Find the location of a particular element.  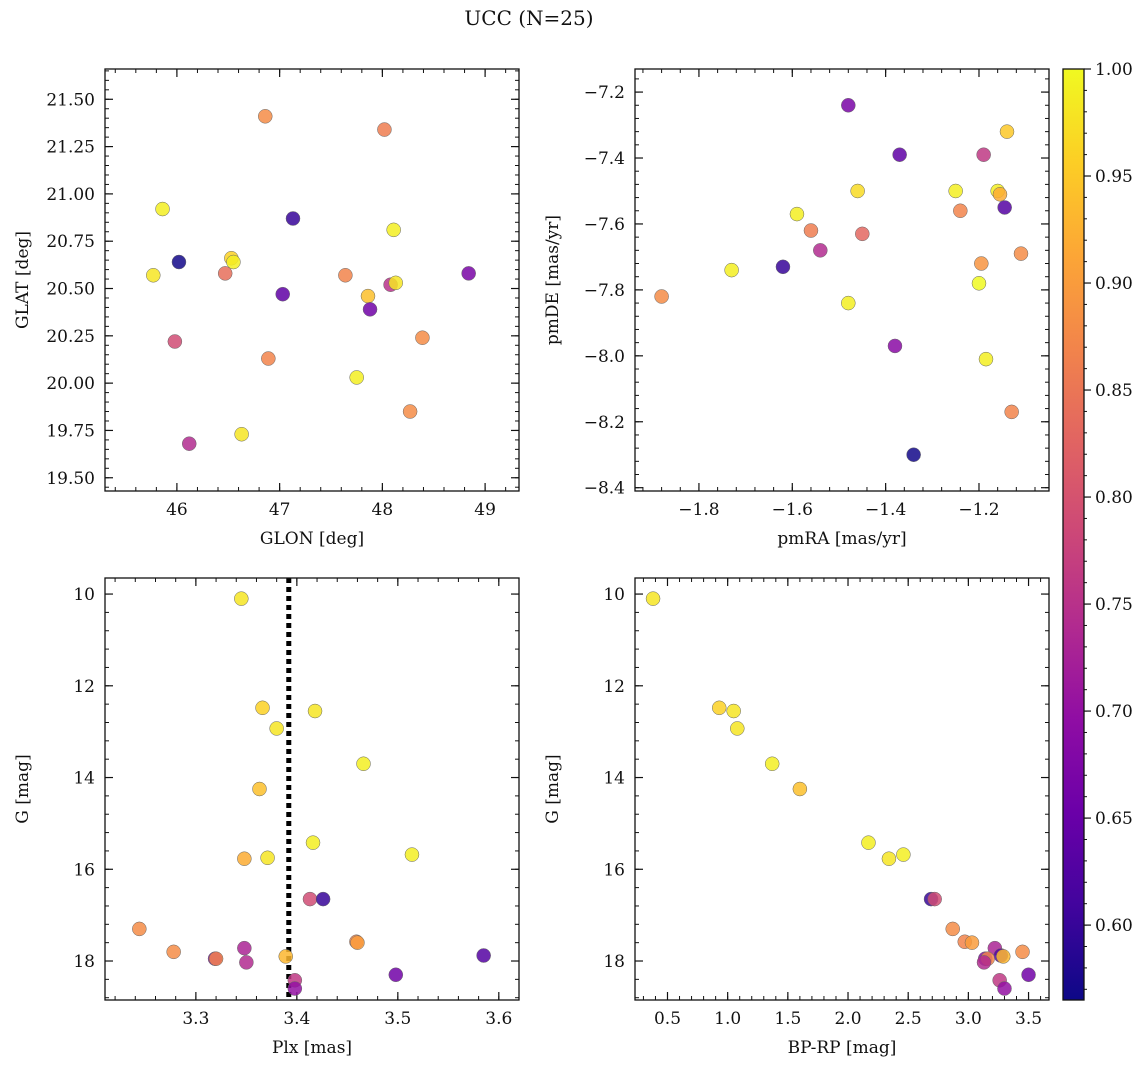

y-tick-label: 20.75 is located at coordinates (70, 242).